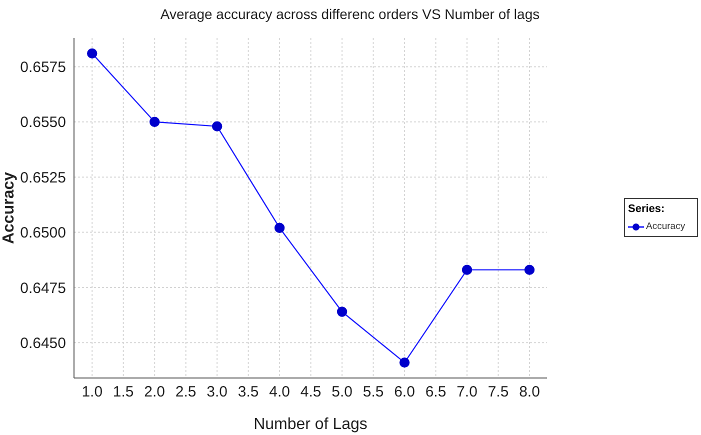  What do you see at coordinates (43, 343) in the screenshot?
I see `y-tick-label: 0.6450` at bounding box center [43, 343].